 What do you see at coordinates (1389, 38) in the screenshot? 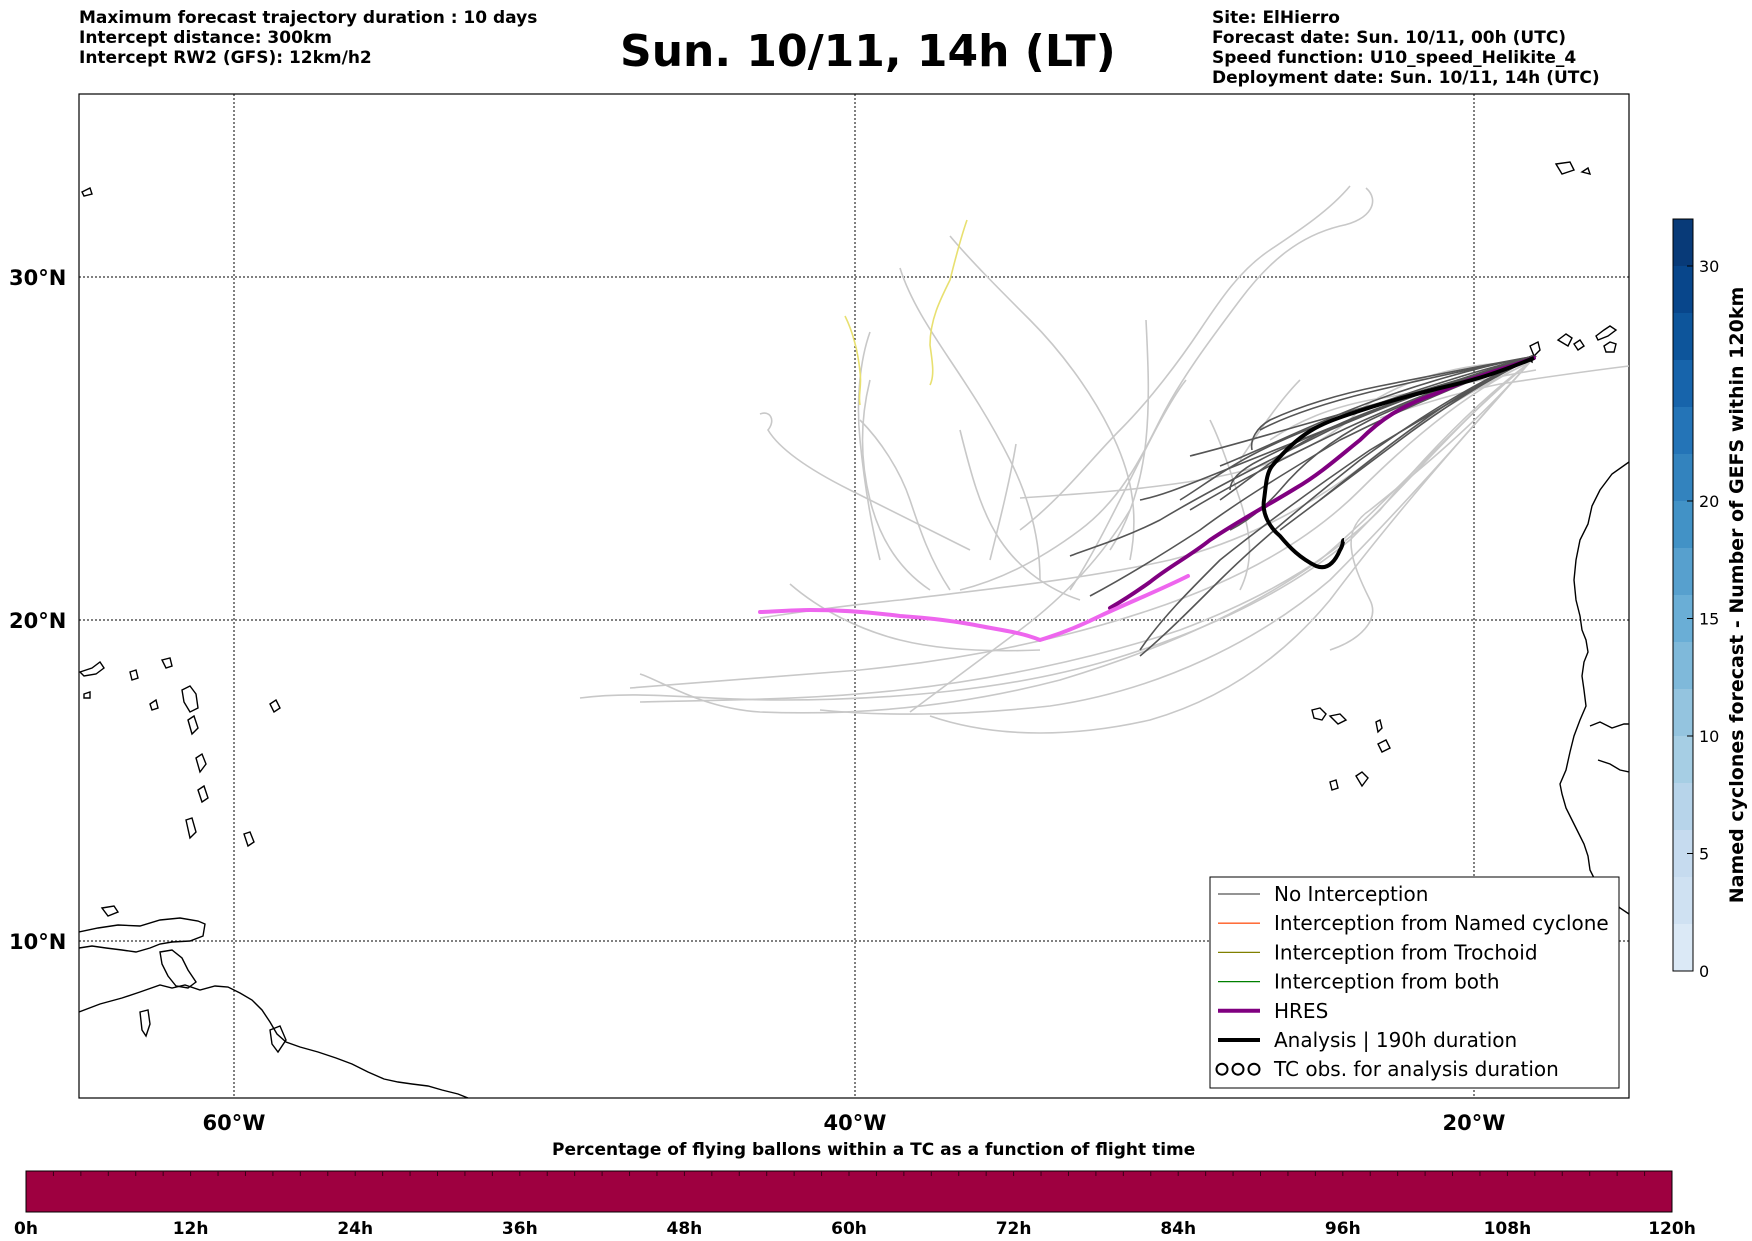
I see `header-line-forecast-date: Forecast date: Sun. 10/11, 00h (UTC)` at bounding box center [1389, 38].